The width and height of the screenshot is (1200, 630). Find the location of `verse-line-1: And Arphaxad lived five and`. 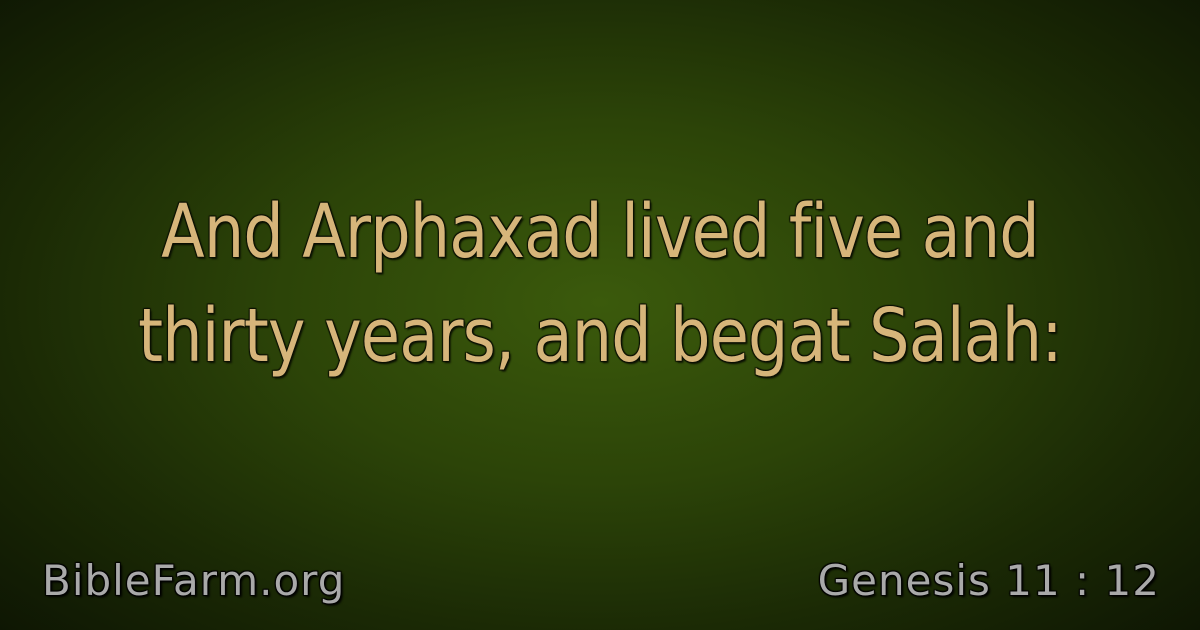

verse-line-1: And Arphaxad lived five and is located at coordinates (600, 232).